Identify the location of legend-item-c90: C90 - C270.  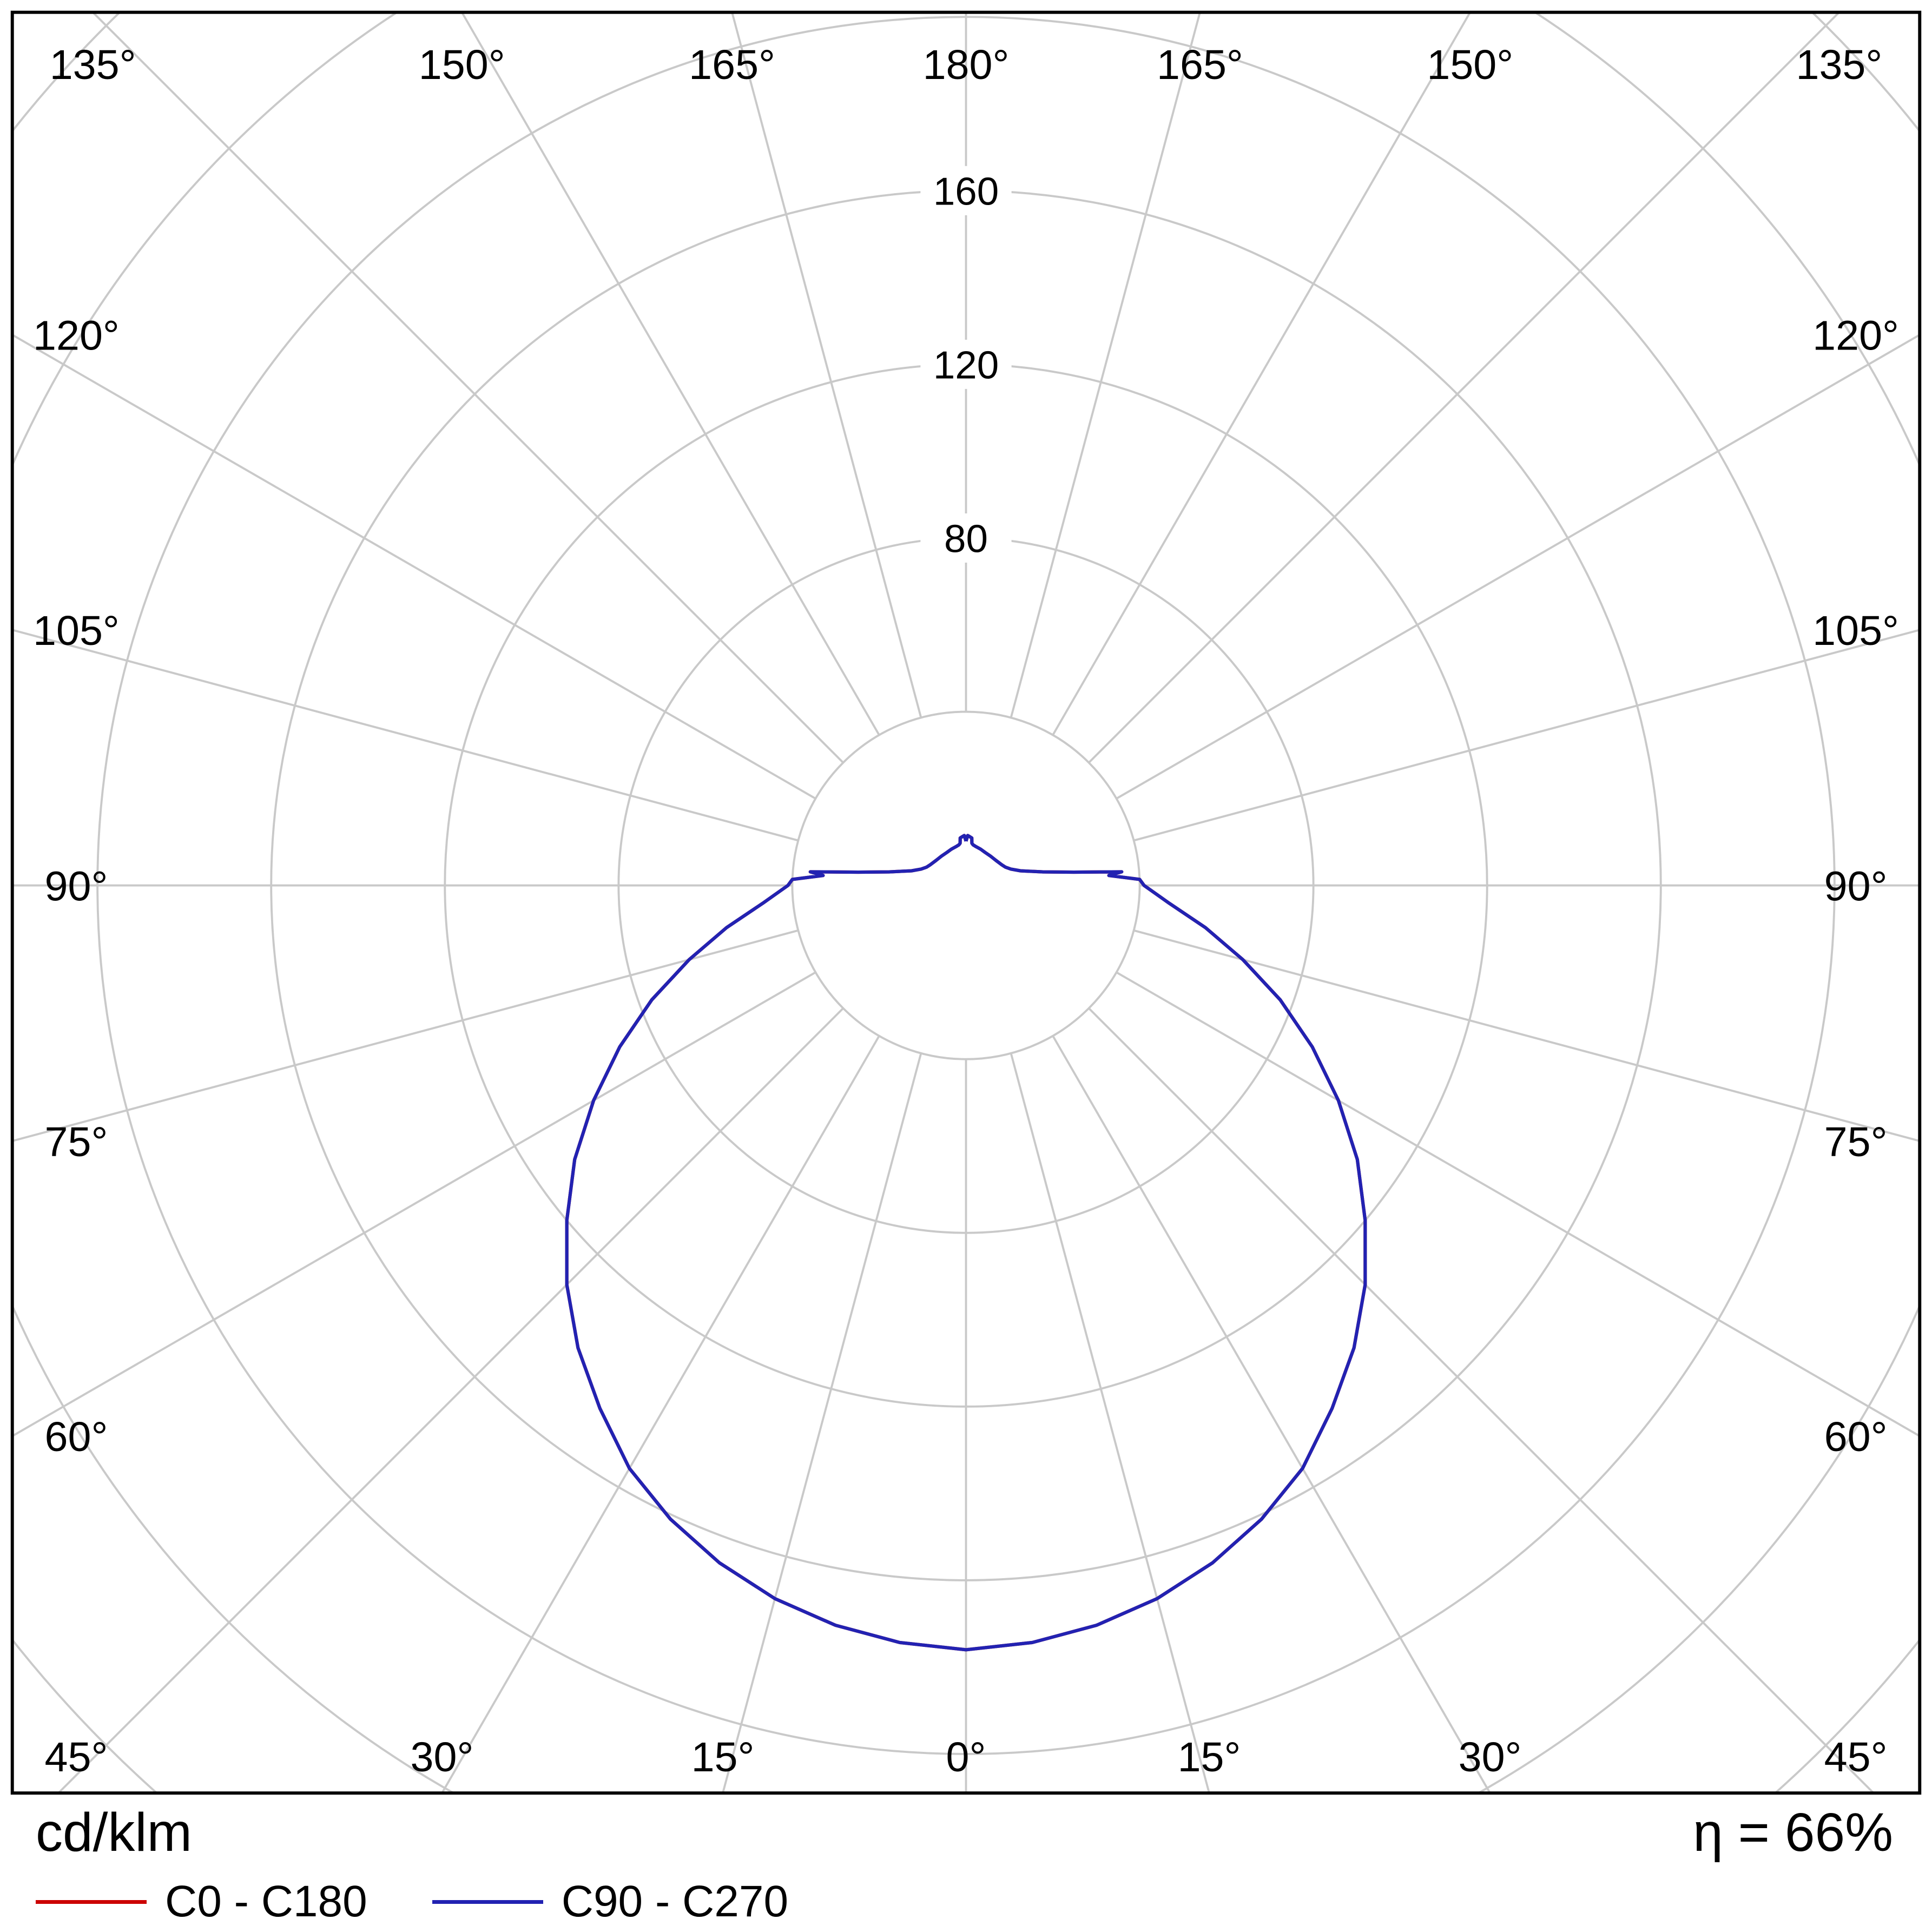
(610, 1901).